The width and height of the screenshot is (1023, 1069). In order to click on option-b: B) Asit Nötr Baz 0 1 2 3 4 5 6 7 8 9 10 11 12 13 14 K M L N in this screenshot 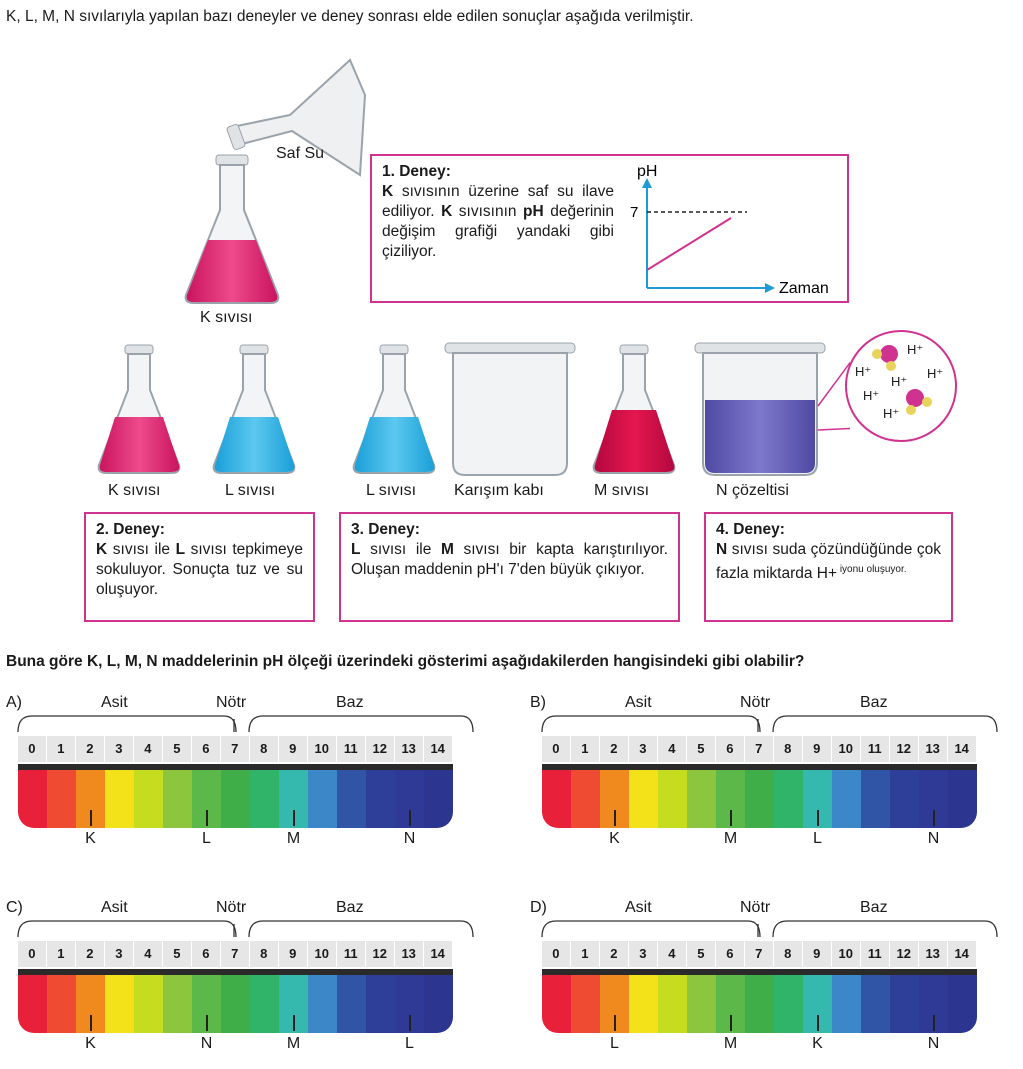, I will do `click(765, 775)`.